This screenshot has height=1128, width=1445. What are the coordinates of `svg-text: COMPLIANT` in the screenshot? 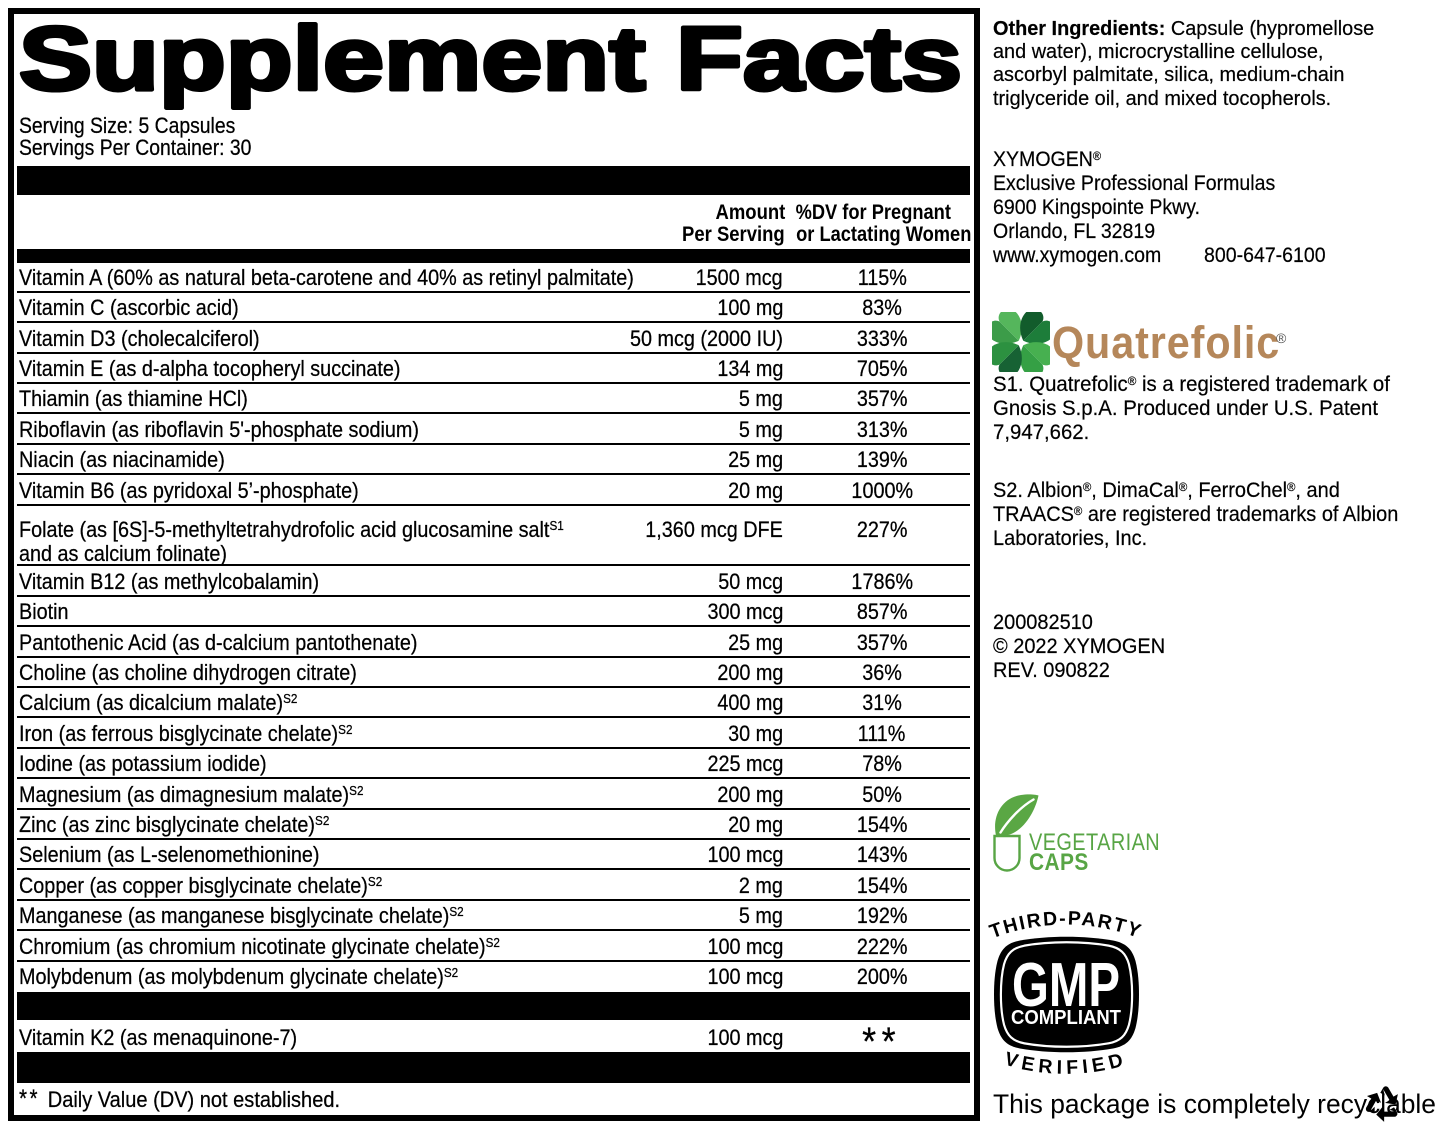 It's located at (1066, 1018).